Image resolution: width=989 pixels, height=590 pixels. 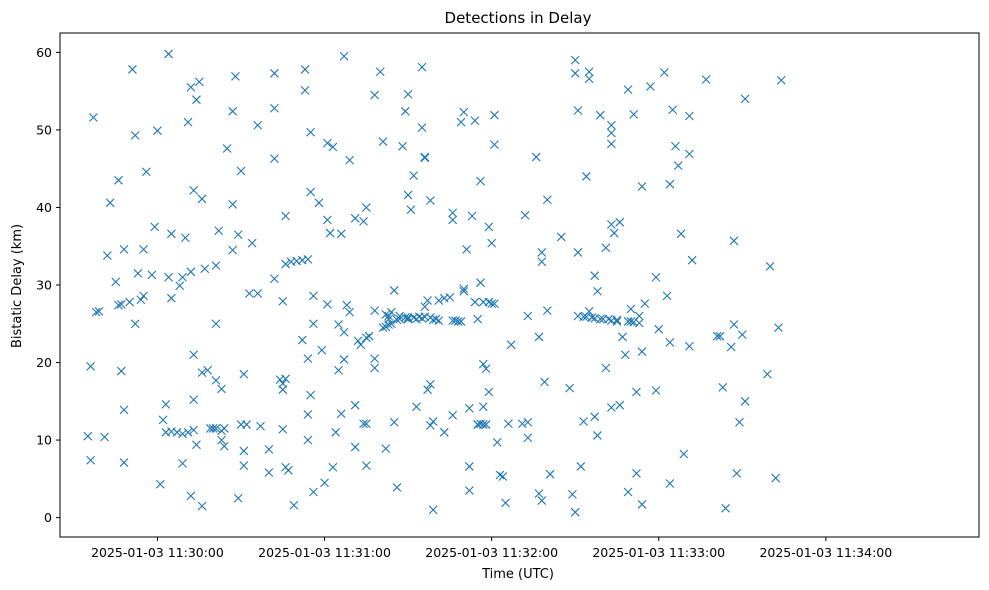 What do you see at coordinates (491, 552) in the screenshot?
I see `x-tick-label: 2025-01-03 11:32:00` at bounding box center [491, 552].